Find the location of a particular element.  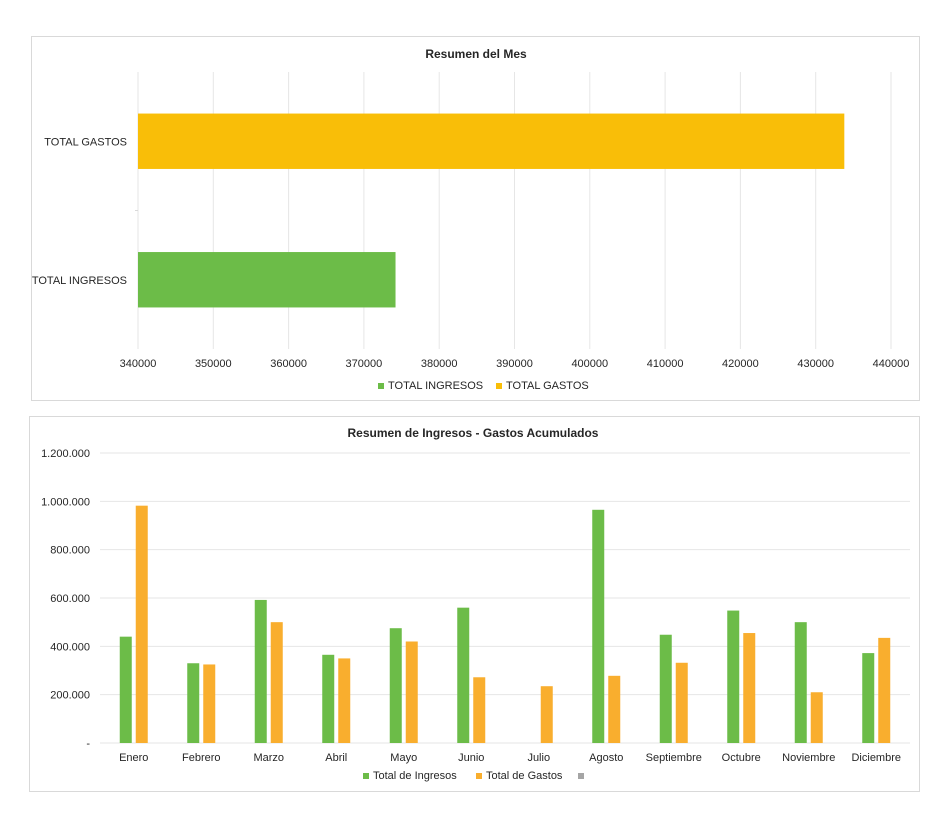

x-tick-label: 370000 is located at coordinates (364, 364).